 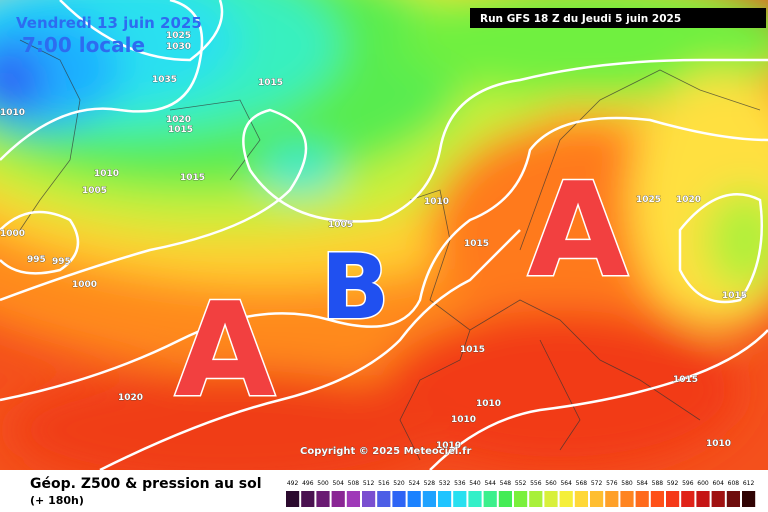 I want to click on valid-date: Vendredi 13 juin 2025, so click(x=109, y=23).